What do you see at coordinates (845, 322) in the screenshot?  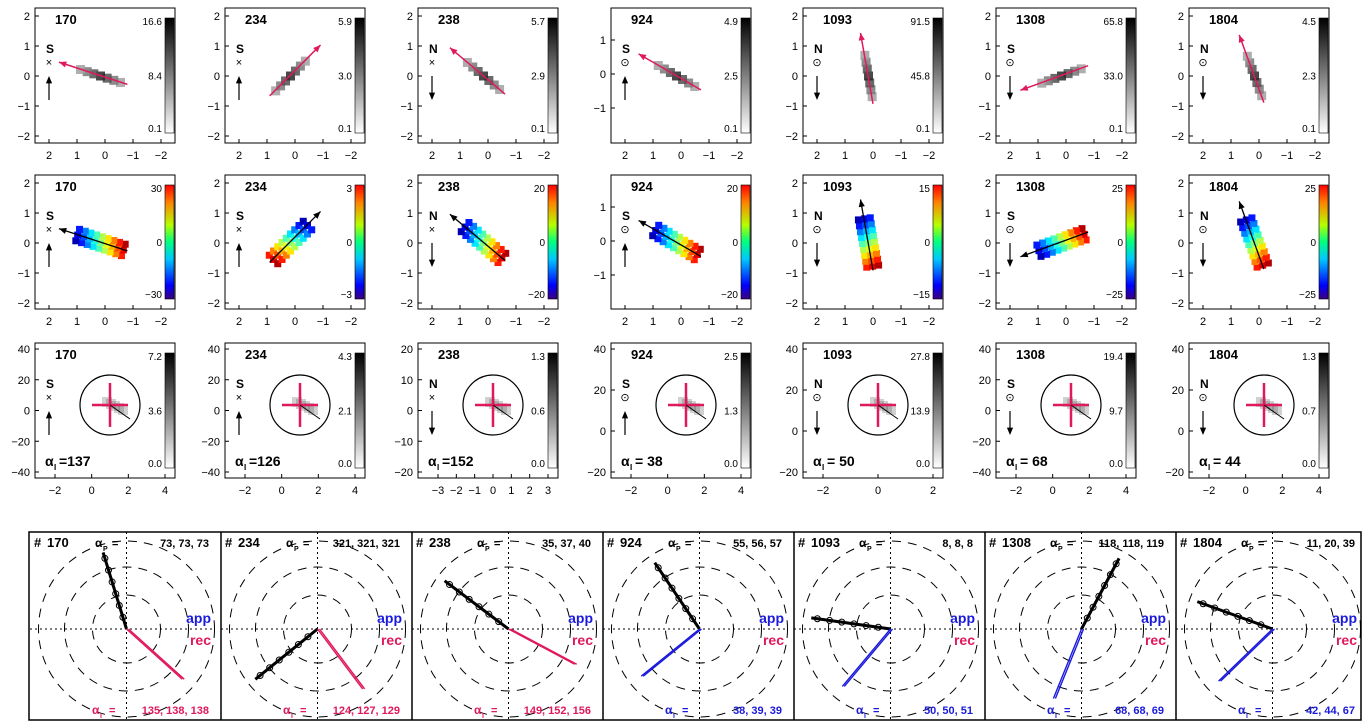 I see `x-tick-label: 1` at bounding box center [845, 322].